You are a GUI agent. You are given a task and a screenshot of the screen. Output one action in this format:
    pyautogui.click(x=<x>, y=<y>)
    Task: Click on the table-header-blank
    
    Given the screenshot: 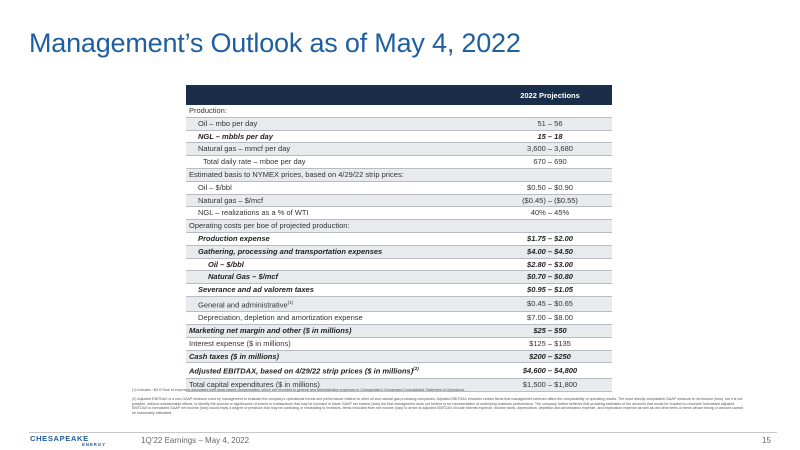 What is the action you would take?
    pyautogui.click(x=337, y=95)
    